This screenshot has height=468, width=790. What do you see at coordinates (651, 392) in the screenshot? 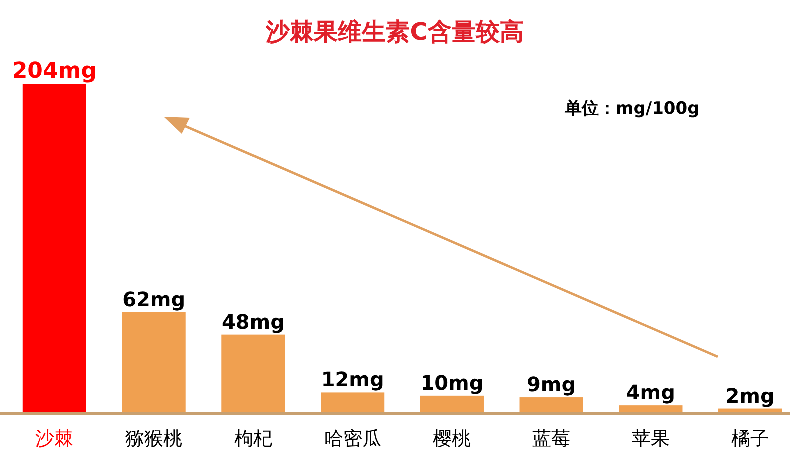
I see `data-label: 4mg` at bounding box center [651, 392].